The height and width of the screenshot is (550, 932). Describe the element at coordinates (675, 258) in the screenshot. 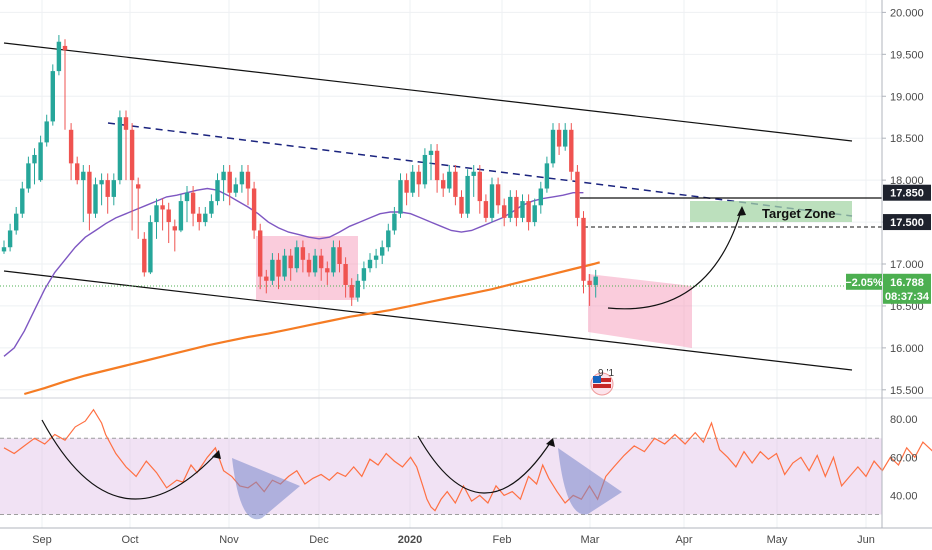

I see `projection-arrow` at that location.